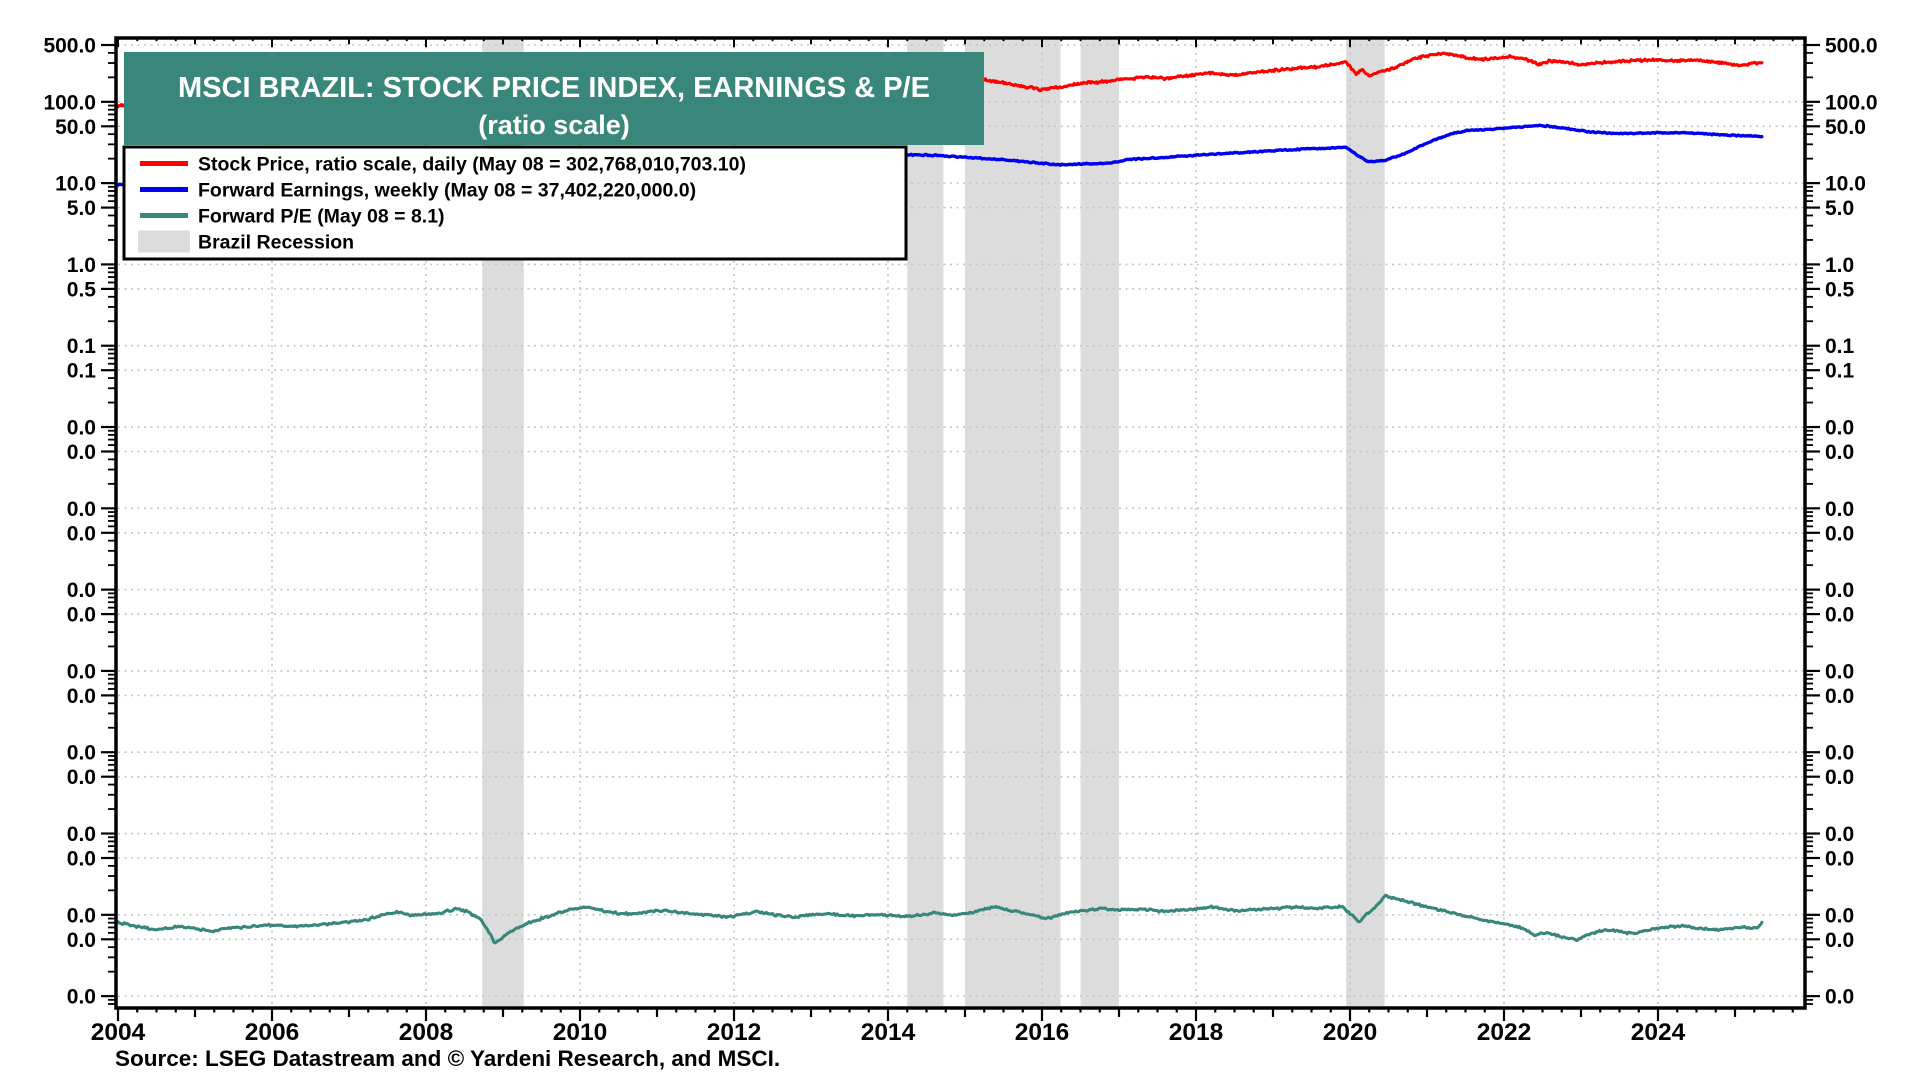 The height and width of the screenshot is (1080, 1920). I want to click on legend-box, so click(515, 203).